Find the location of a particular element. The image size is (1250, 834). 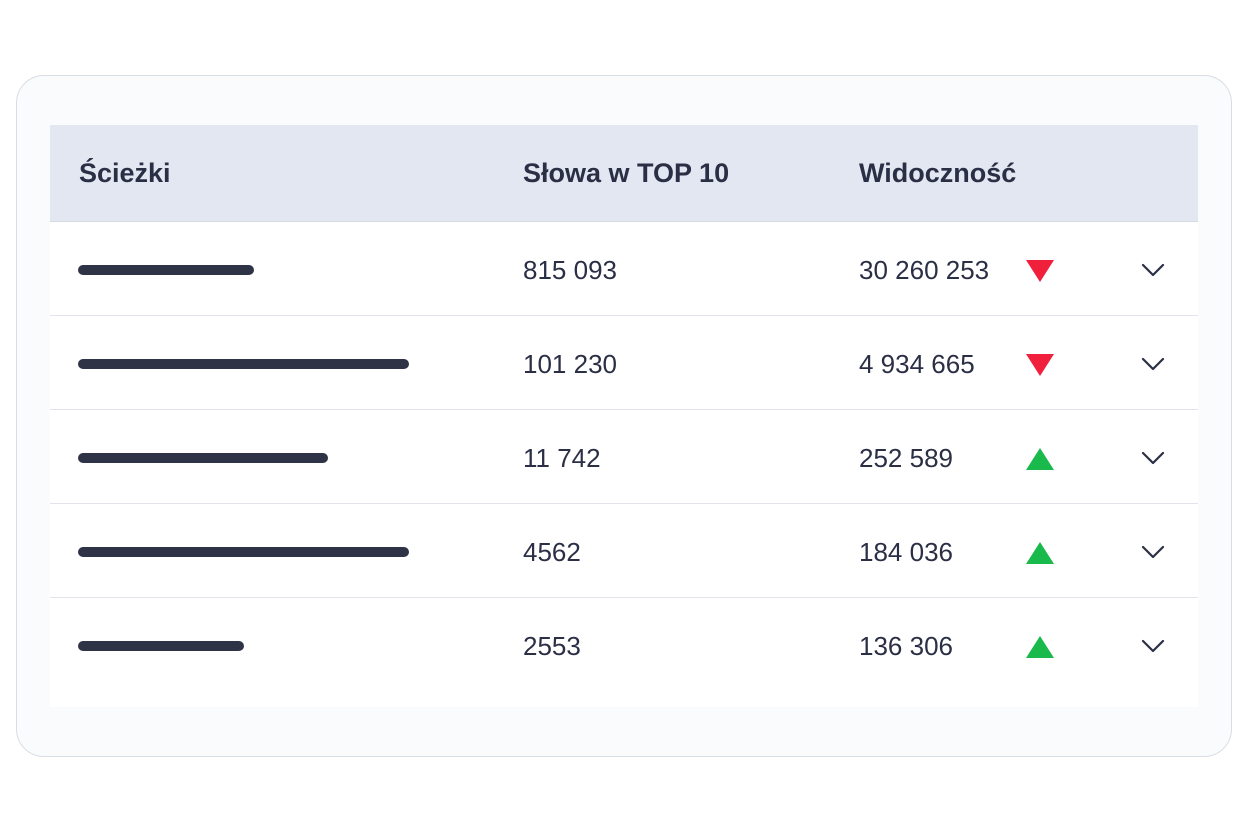

visibility-value: 4 934 665 is located at coordinates (917, 364).